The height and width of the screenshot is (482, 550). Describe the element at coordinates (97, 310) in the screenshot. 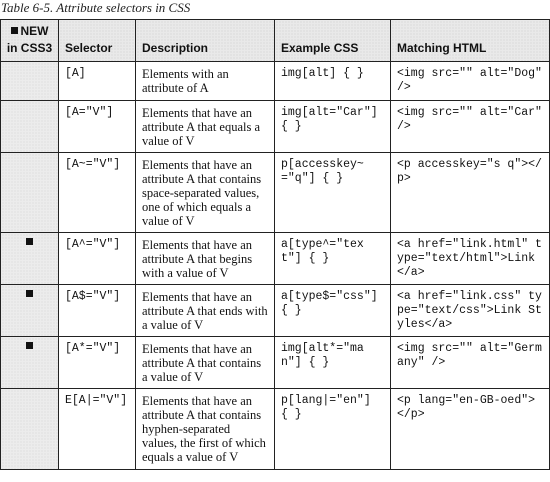

I see `selector-cell: [A$="V"]` at that location.